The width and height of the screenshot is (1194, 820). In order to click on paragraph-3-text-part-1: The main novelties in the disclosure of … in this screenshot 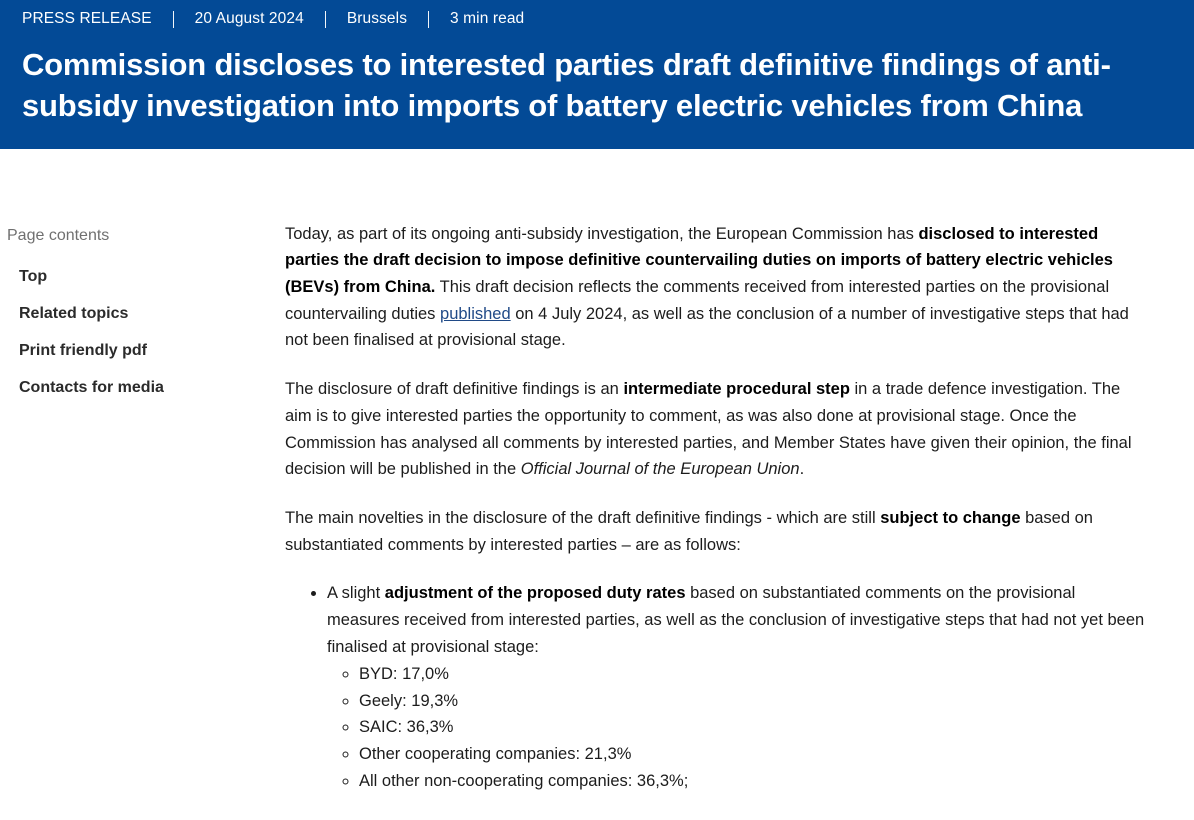, I will do `click(583, 518)`.